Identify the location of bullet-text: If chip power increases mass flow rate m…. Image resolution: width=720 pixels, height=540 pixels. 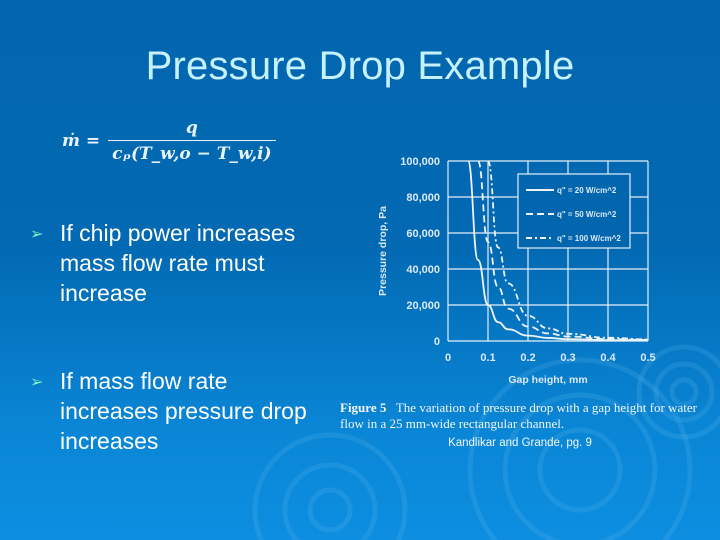
(178, 263).